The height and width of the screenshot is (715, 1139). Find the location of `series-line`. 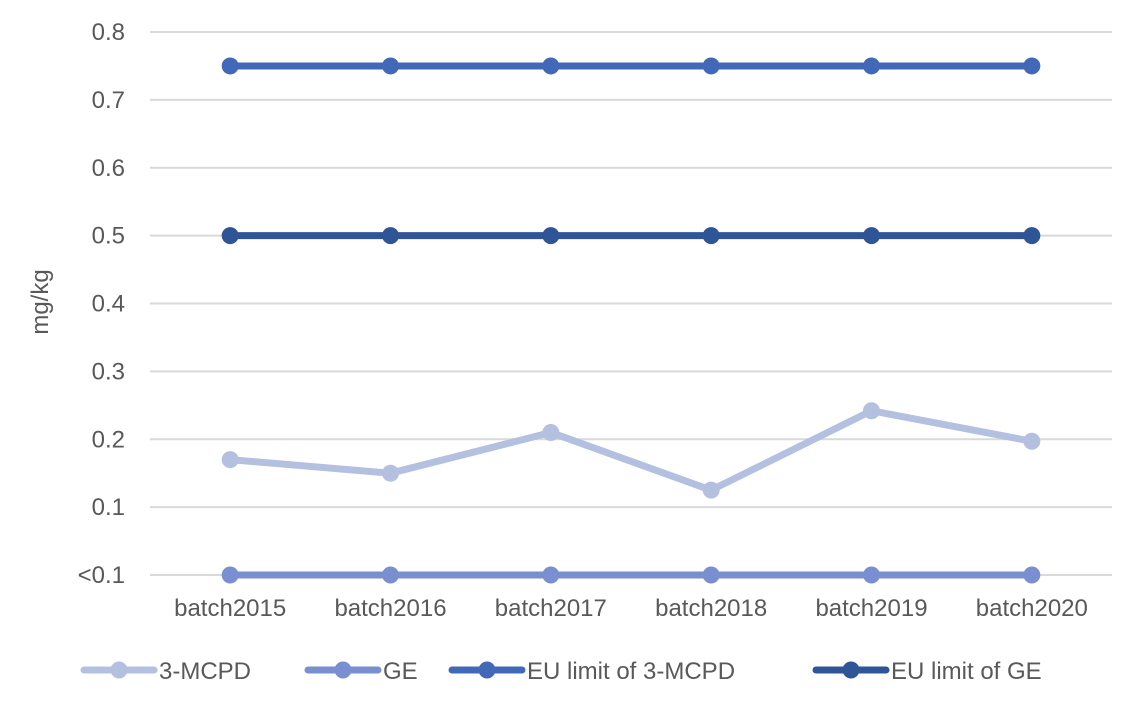

series-line is located at coordinates (631, 450).